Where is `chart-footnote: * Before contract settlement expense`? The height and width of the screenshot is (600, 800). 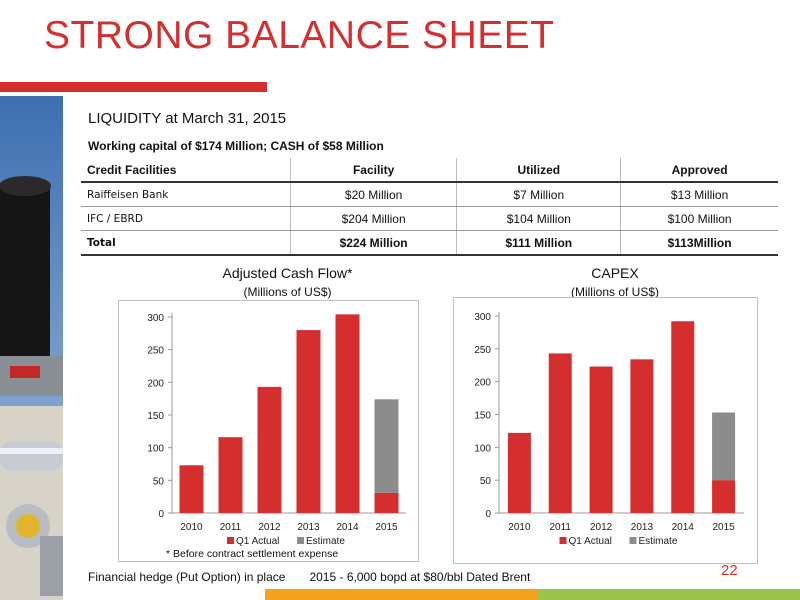
chart-footnote: * Before contract settlement expense is located at coordinates (252, 554).